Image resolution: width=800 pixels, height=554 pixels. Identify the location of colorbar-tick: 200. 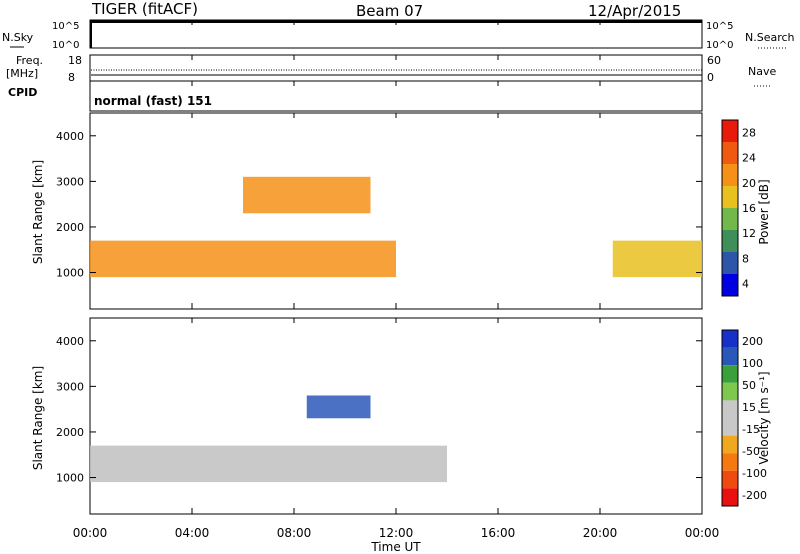
(752, 341).